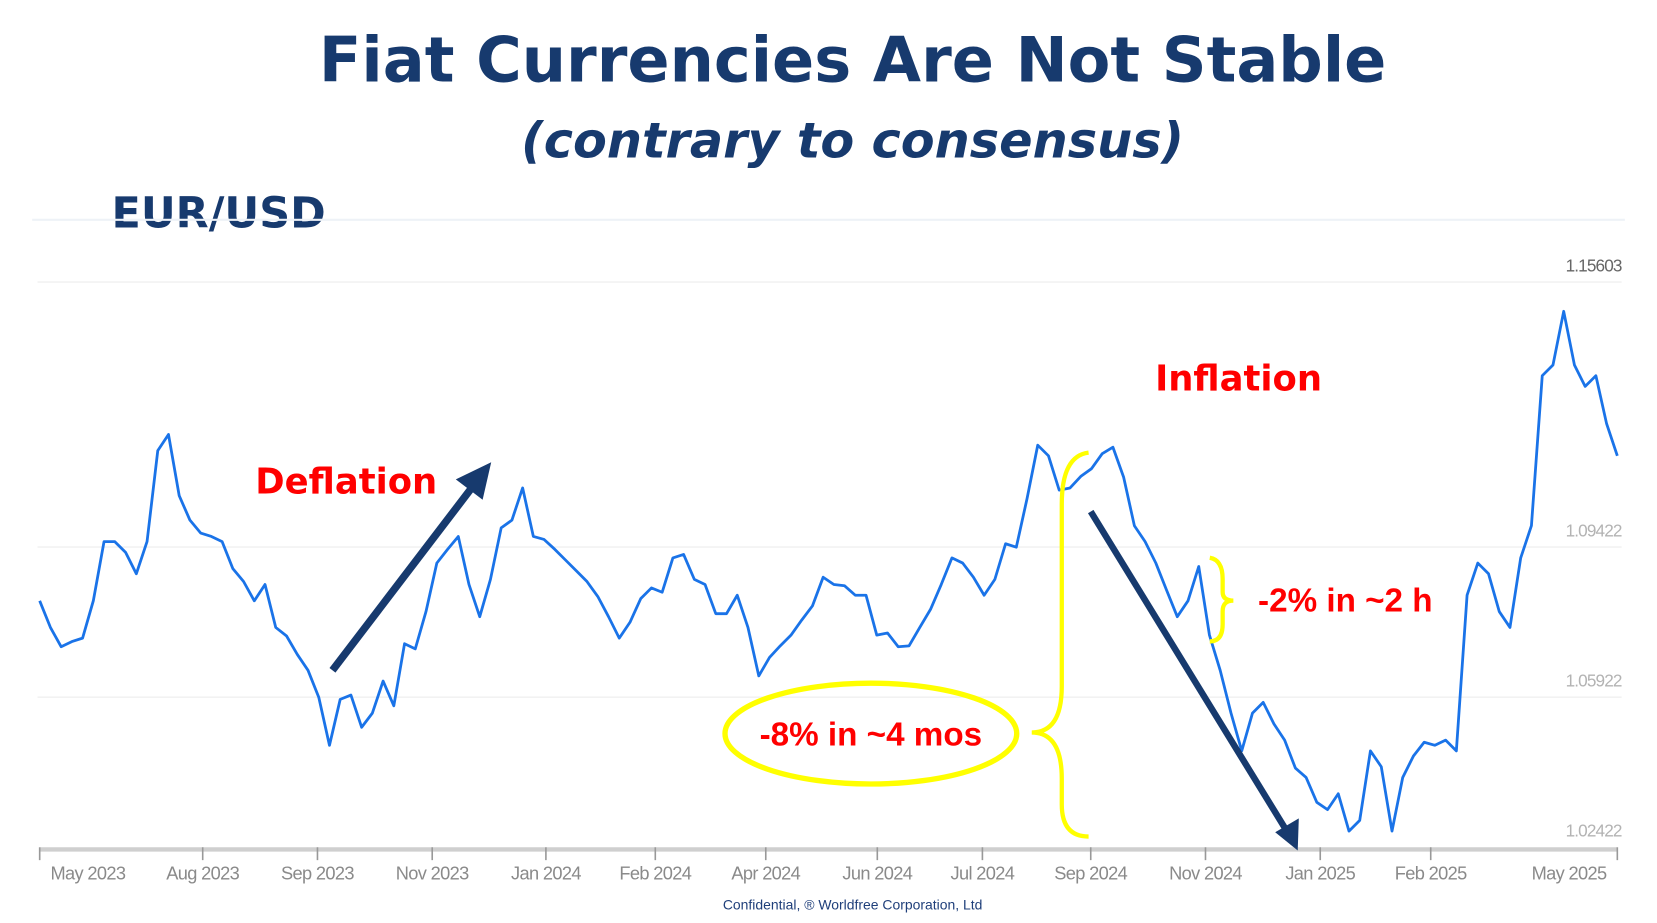 This screenshot has height=923, width=1657. What do you see at coordinates (1205, 872) in the screenshot?
I see `x-tick-label: Nov 2024` at bounding box center [1205, 872].